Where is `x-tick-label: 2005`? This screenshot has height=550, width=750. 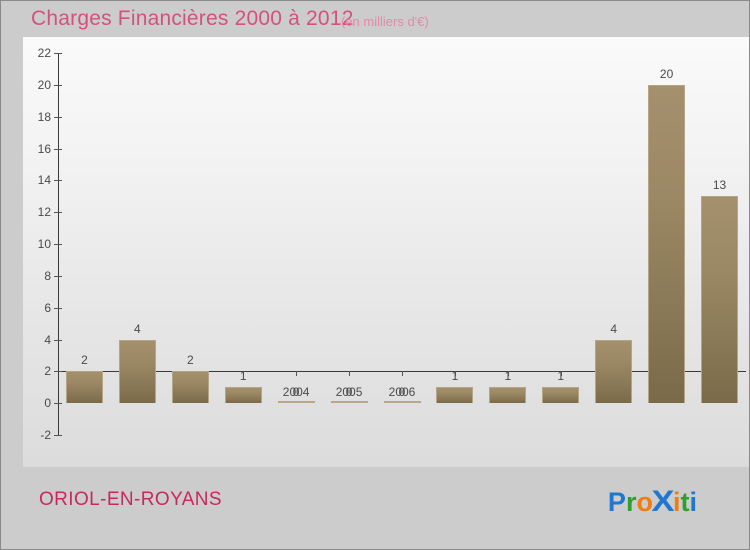
x-tick-label: 2005 is located at coordinates (349, 392).